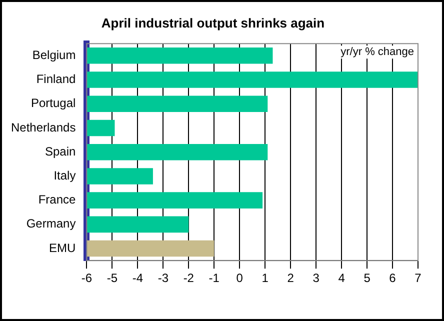 The height and width of the screenshot is (321, 444). I want to click on y-tick-label: Portugal, so click(53, 103).